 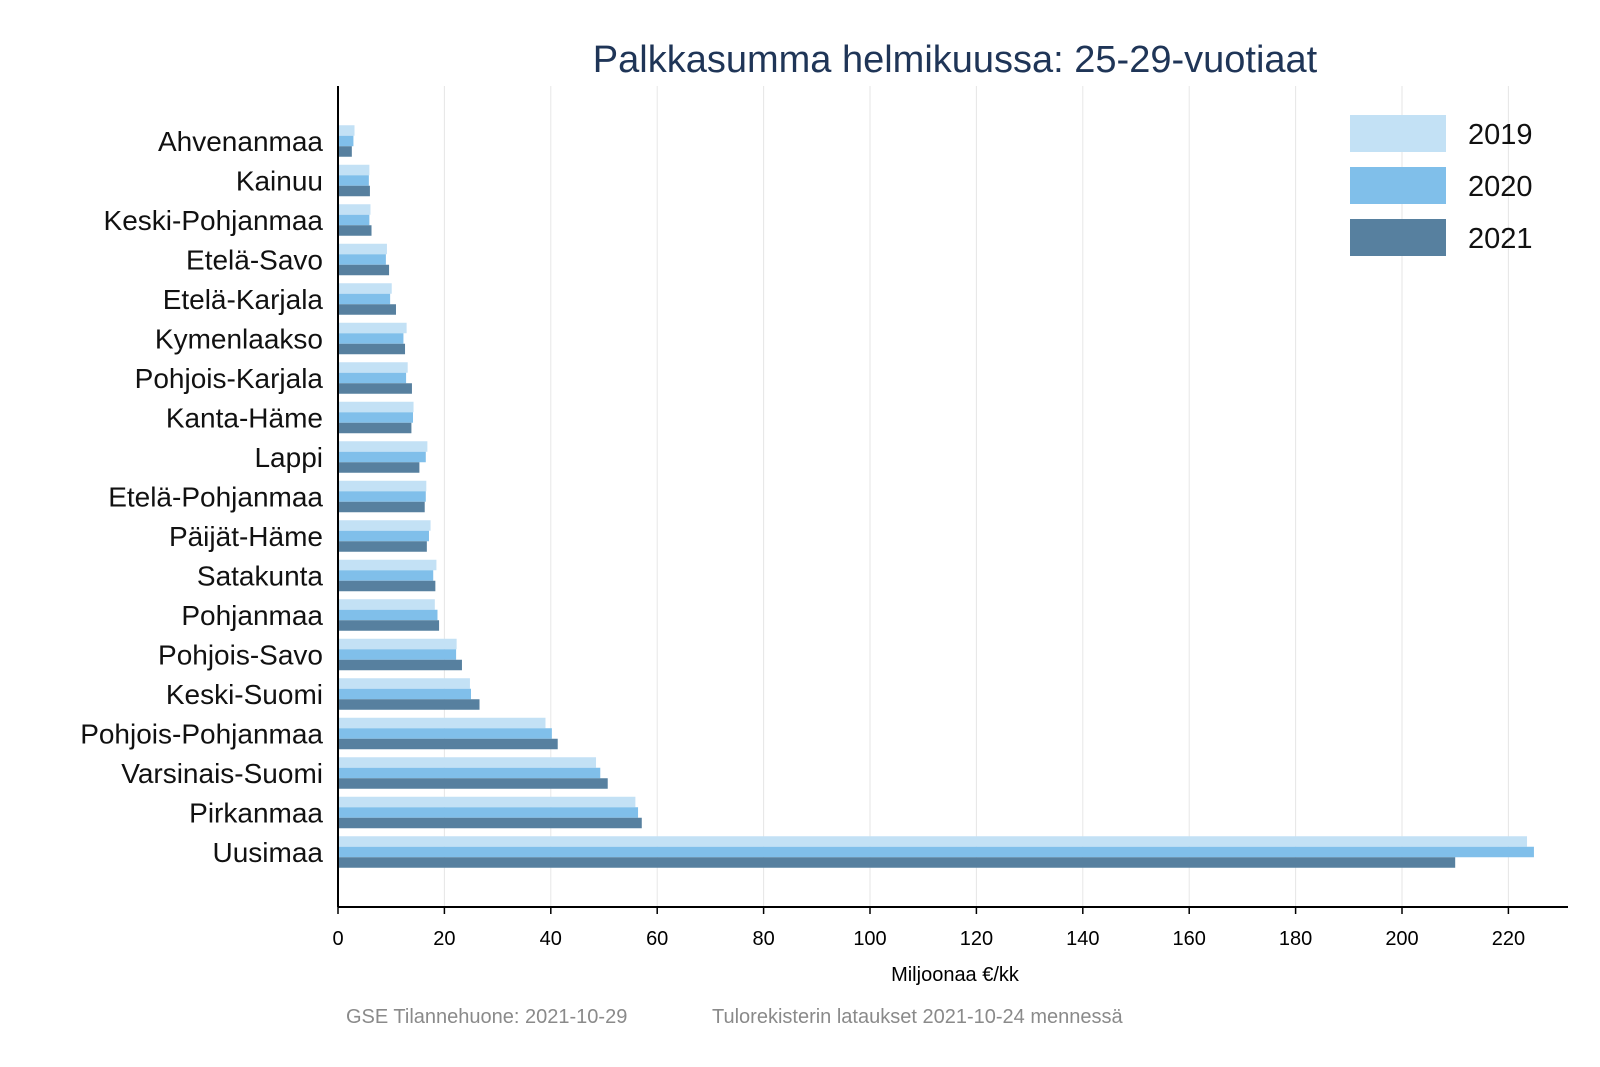 What do you see at coordinates (1082, 939) in the screenshot?
I see `x-tick-label: 140` at bounding box center [1082, 939].